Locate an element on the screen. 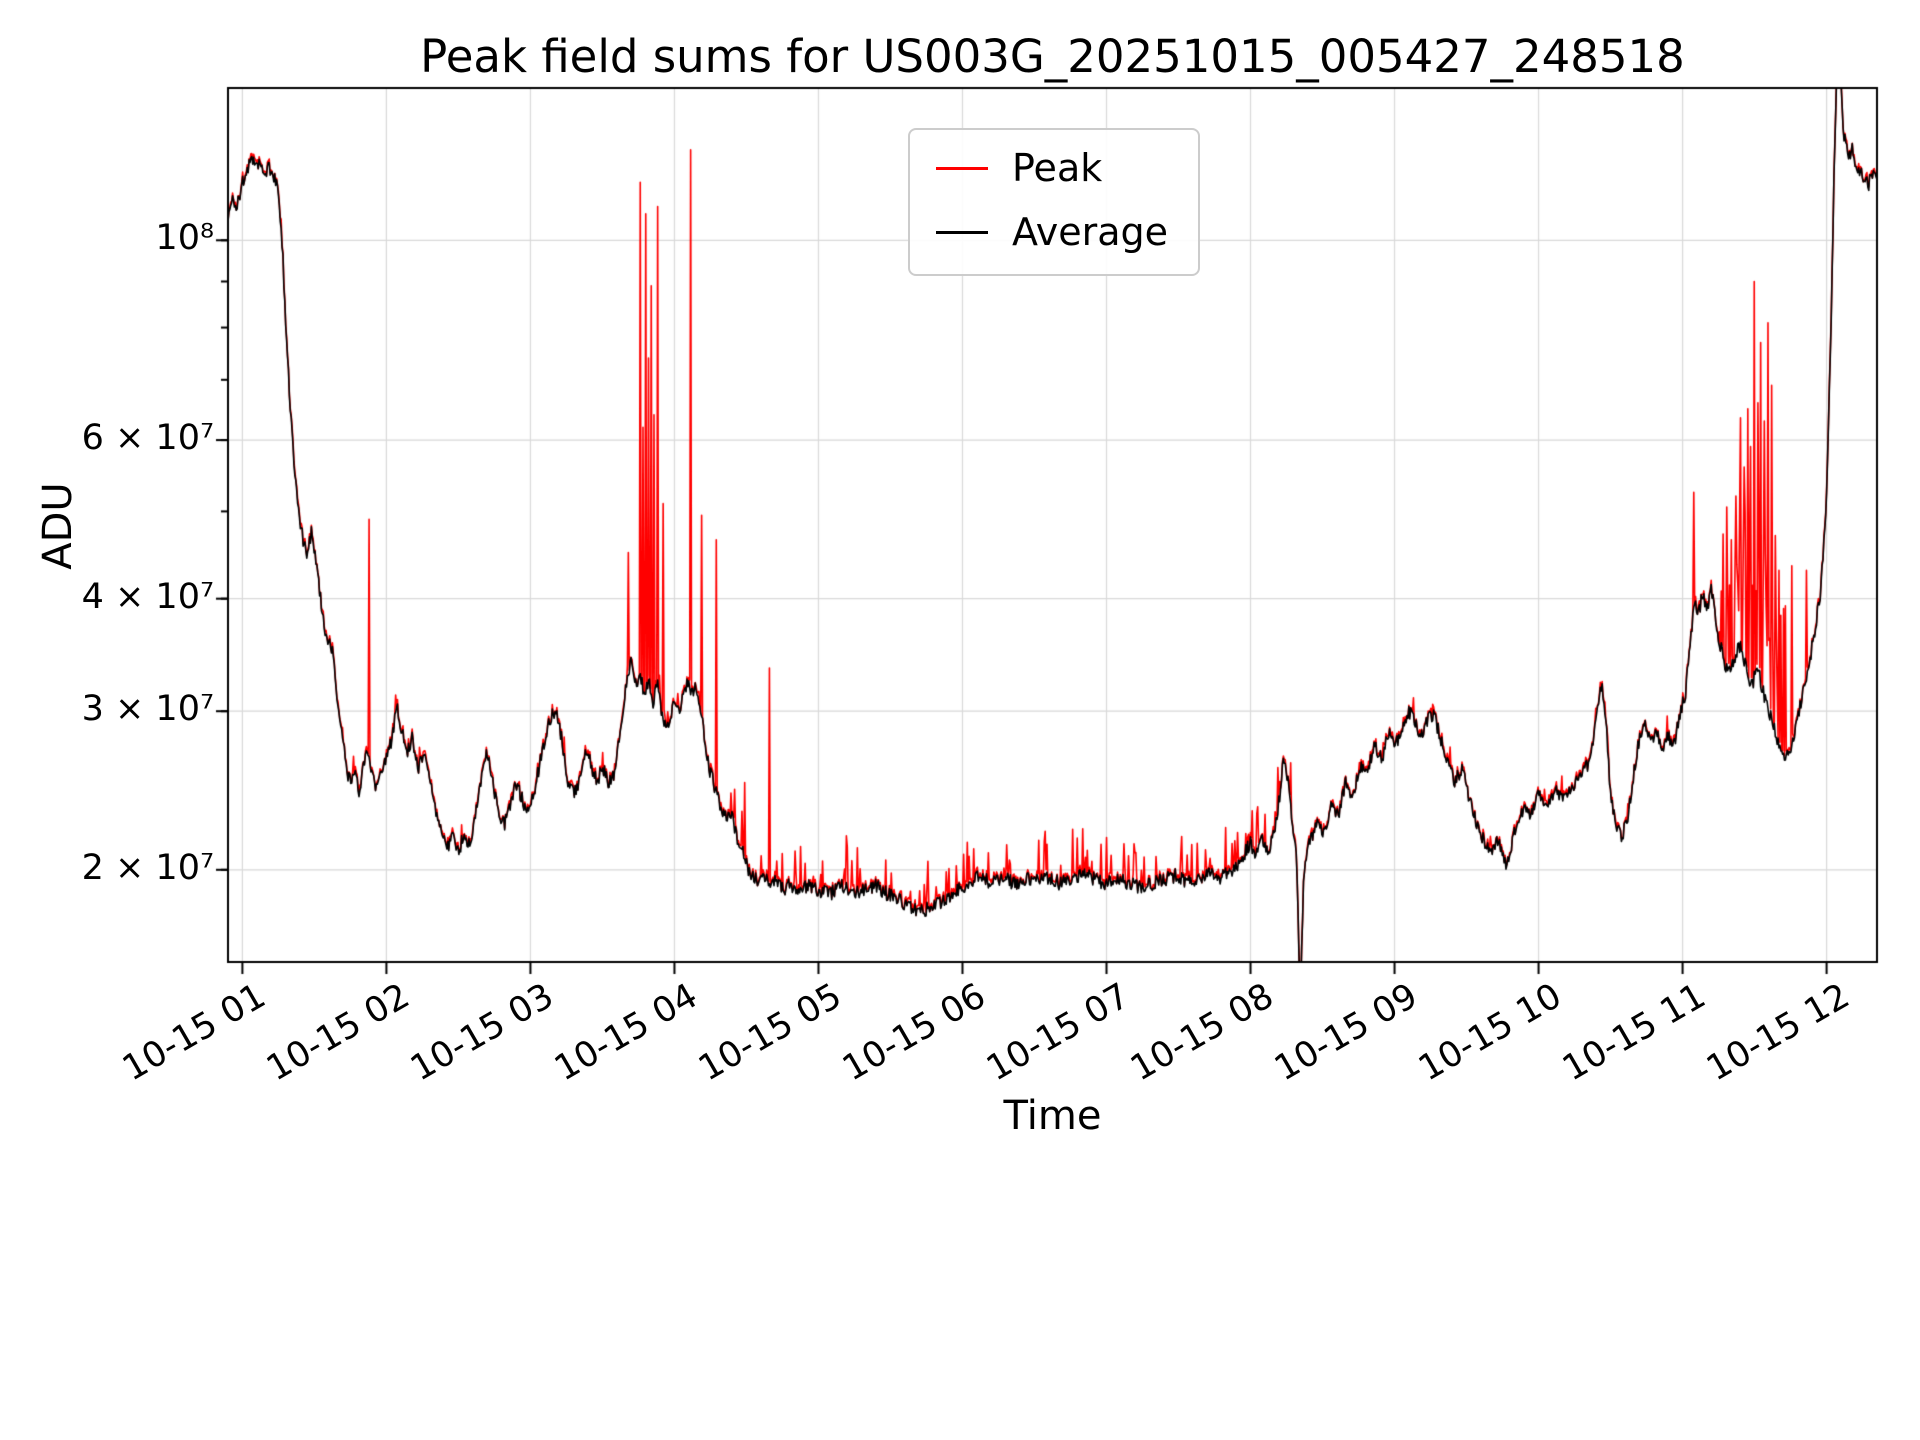 This screenshot has width=1920, height=1440. legend: Peak Average is located at coordinates (1054, 202).